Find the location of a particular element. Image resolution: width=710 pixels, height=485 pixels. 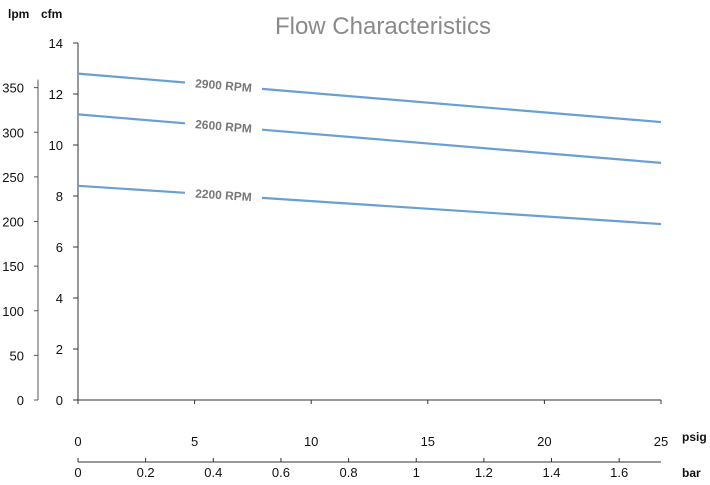

bar-tick-label: 1 is located at coordinates (416, 472).